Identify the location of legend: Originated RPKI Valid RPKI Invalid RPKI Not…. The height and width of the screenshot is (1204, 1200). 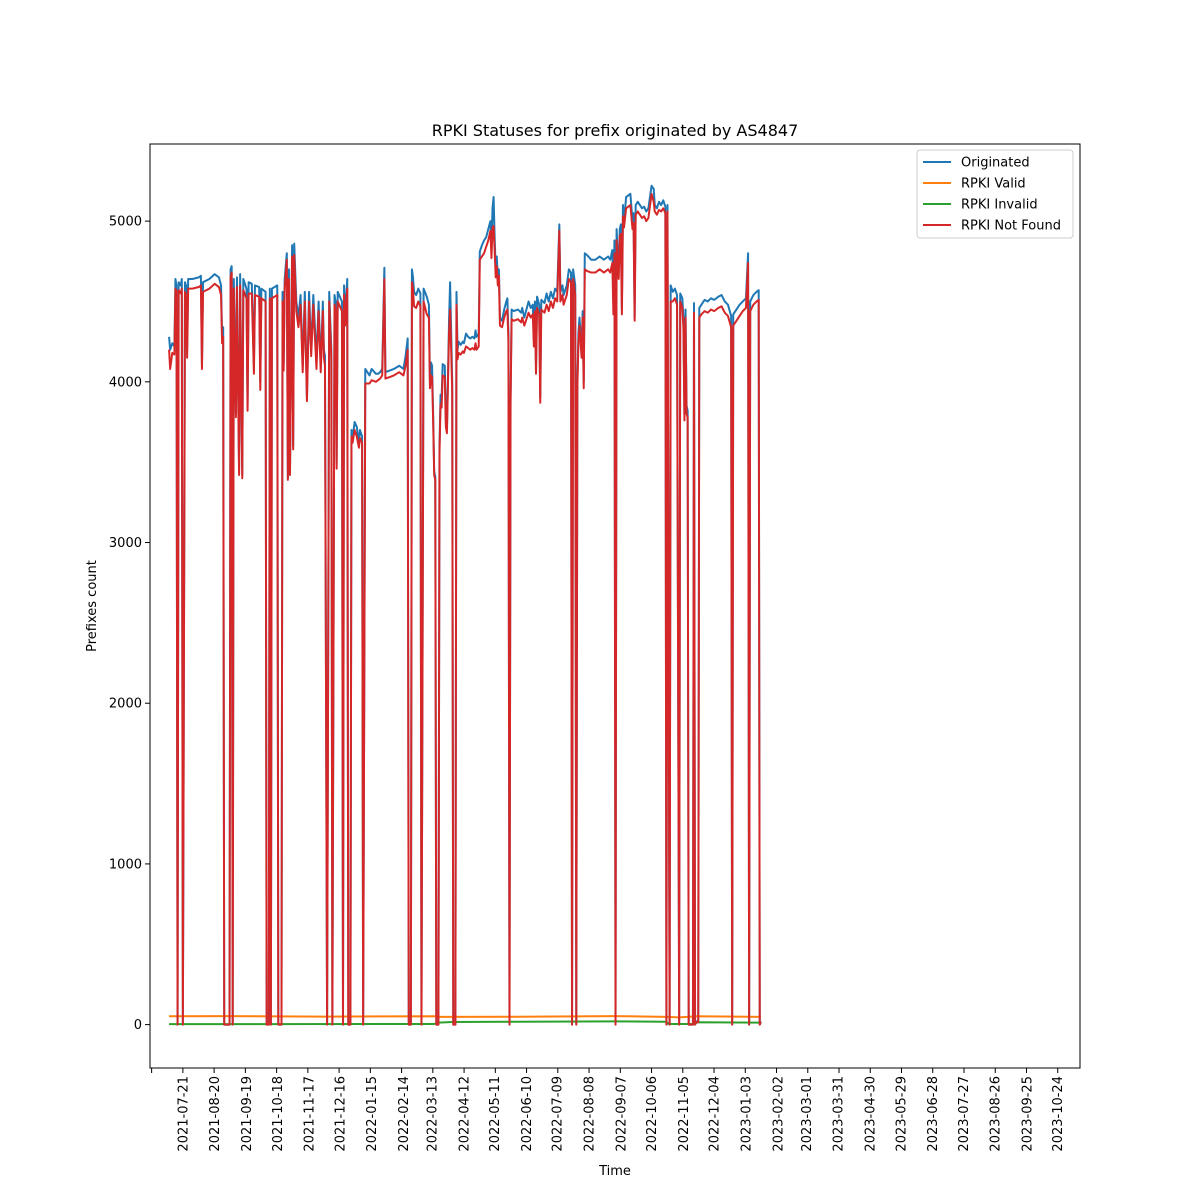
(995, 194).